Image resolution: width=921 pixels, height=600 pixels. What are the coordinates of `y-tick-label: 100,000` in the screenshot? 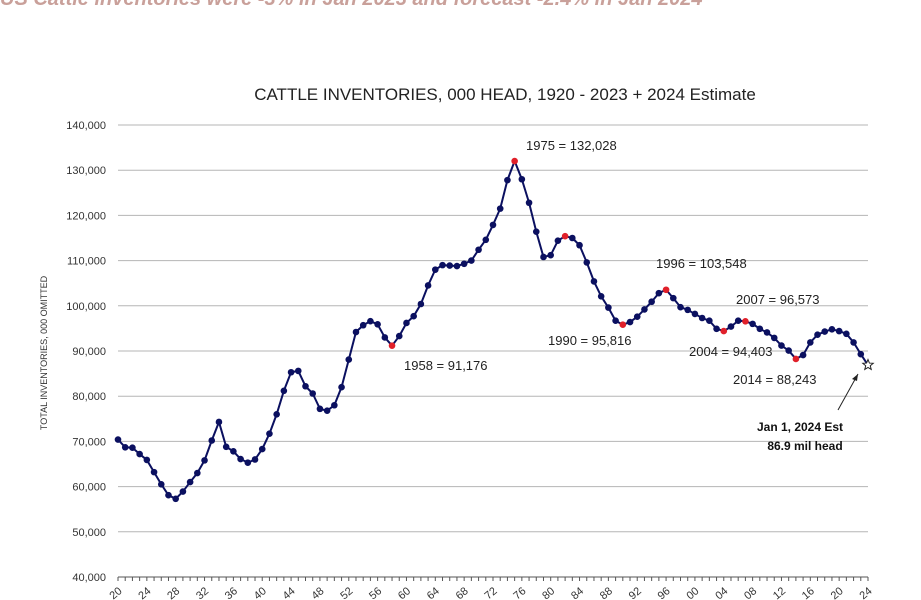 It's located at (86, 307).